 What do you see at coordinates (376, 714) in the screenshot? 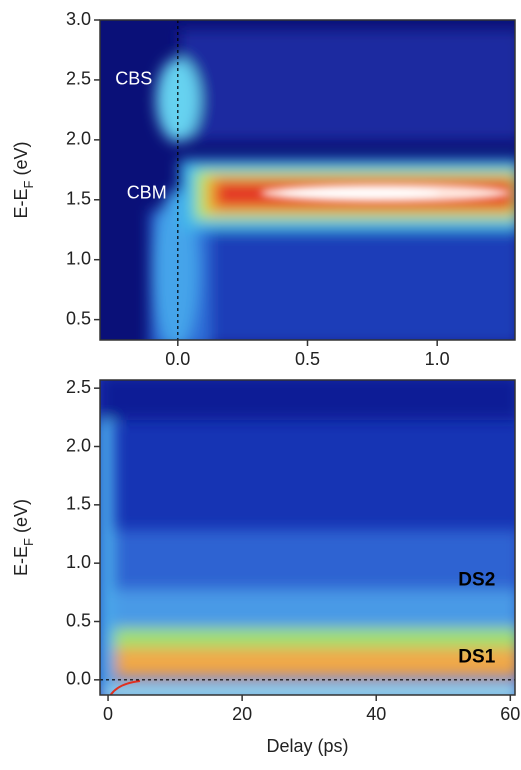
I see `x-tick-label: 40` at bounding box center [376, 714].